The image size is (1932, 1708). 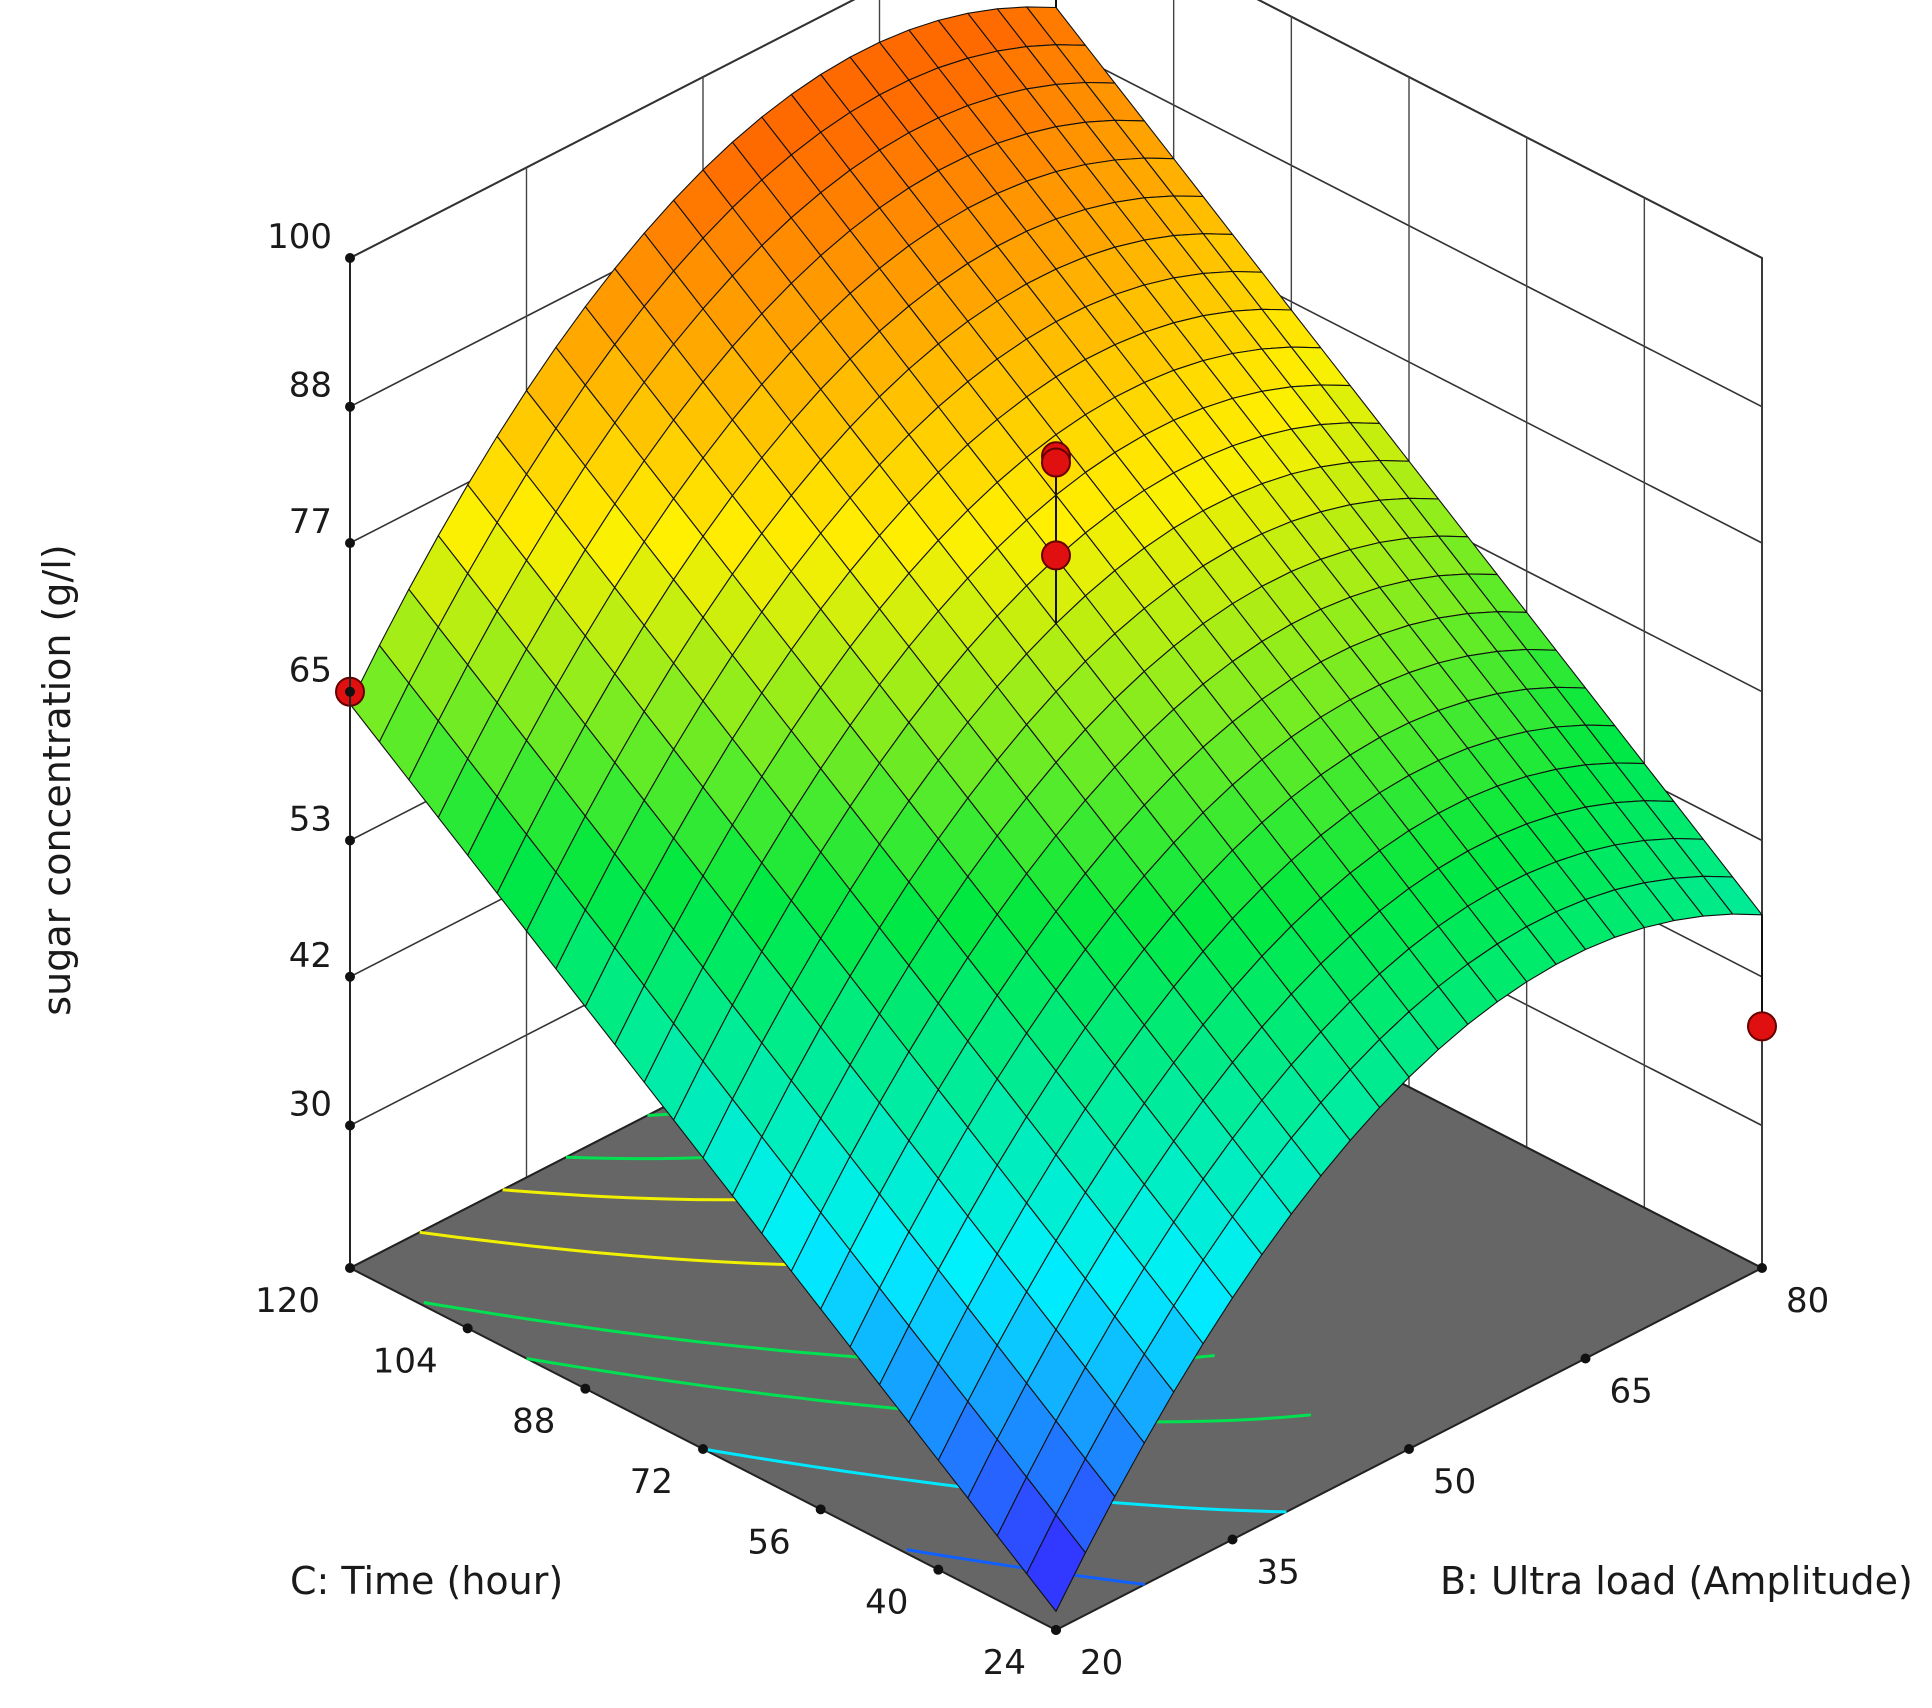 What do you see at coordinates (1101, 1663) in the screenshot?
I see `b-tick-label-0: 20` at bounding box center [1101, 1663].